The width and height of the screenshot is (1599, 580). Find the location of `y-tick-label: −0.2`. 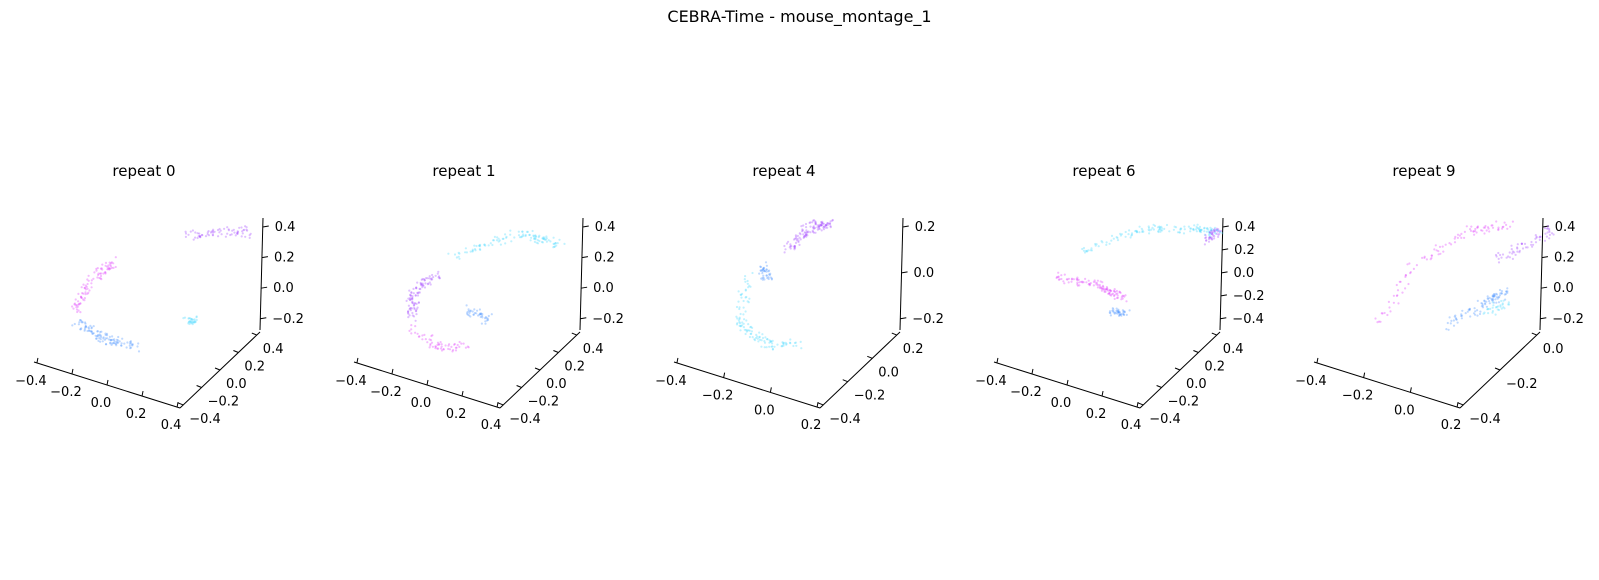

y-tick-label: −0.2 is located at coordinates (870, 396).